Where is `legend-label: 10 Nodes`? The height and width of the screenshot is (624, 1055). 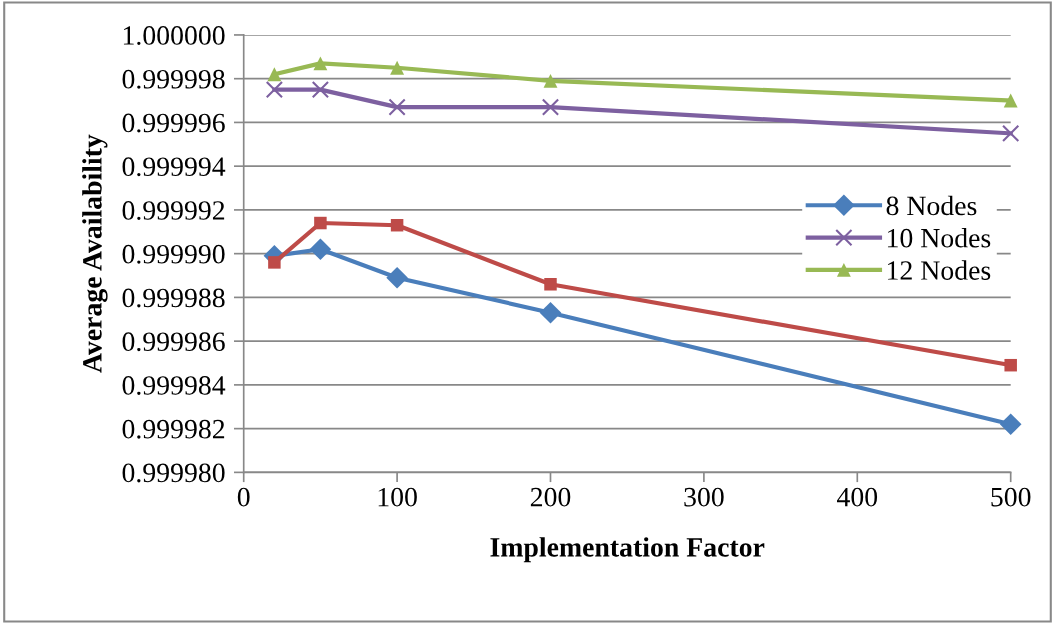 legend-label: 10 Nodes is located at coordinates (939, 238).